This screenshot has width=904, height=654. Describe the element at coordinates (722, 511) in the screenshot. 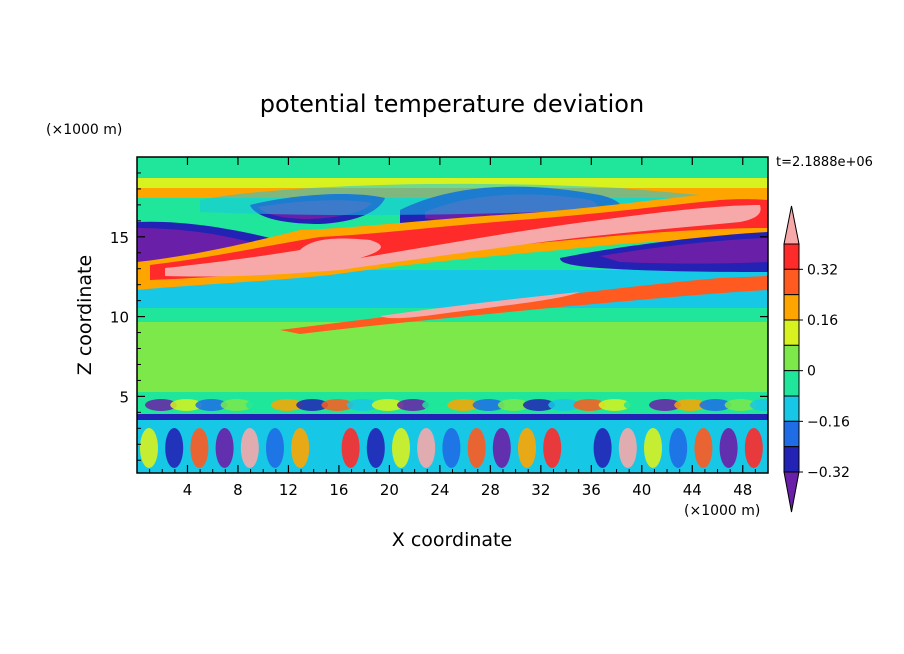

I see `x-unit-label: (×1000 m)` at that location.